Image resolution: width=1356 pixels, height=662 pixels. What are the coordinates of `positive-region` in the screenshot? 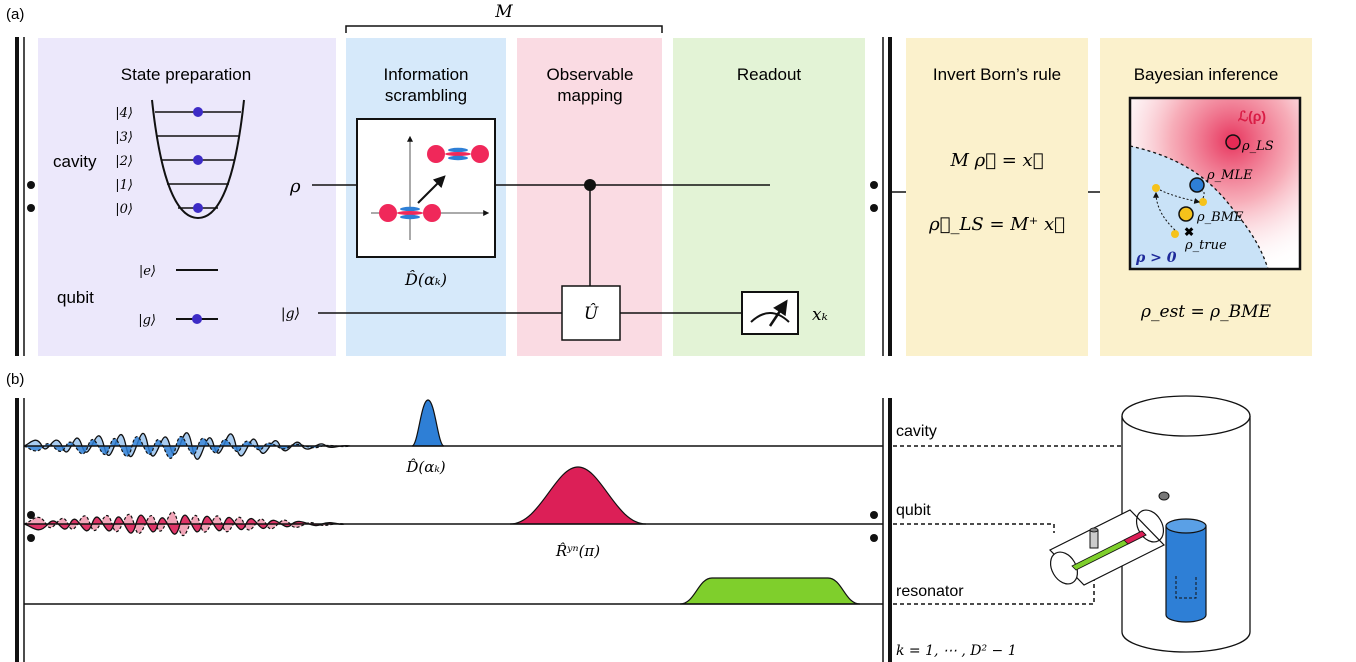 It's located at (1199, 207).